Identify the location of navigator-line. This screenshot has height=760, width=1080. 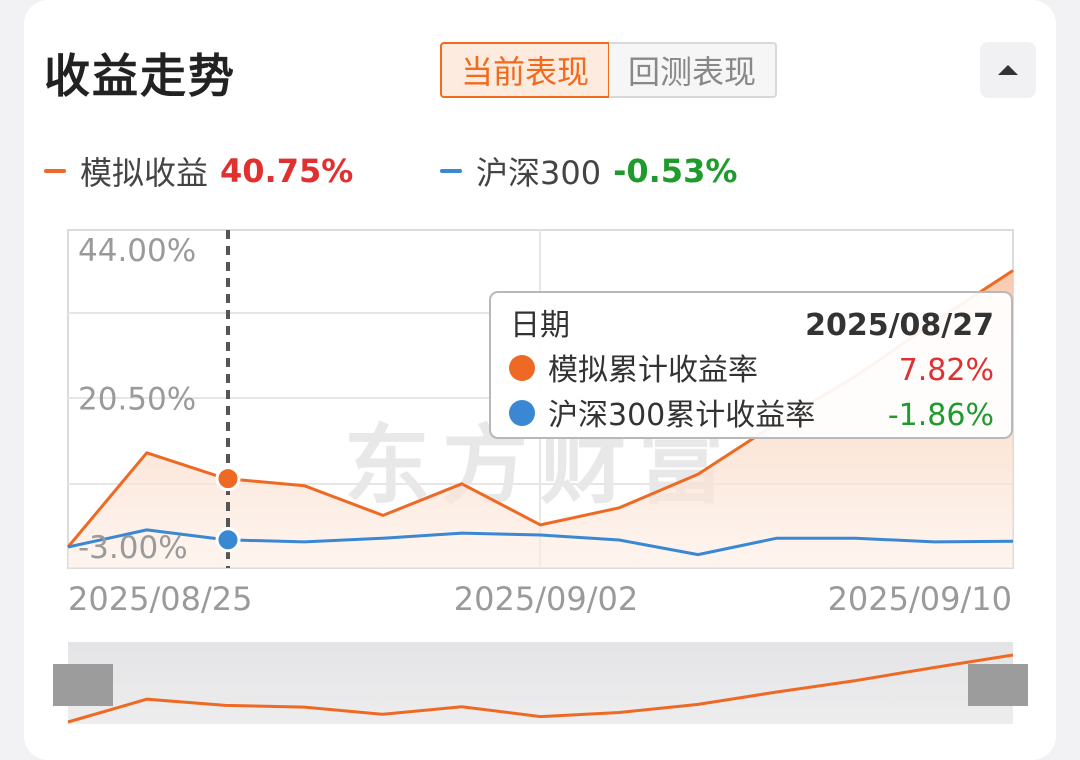
(540, 688).